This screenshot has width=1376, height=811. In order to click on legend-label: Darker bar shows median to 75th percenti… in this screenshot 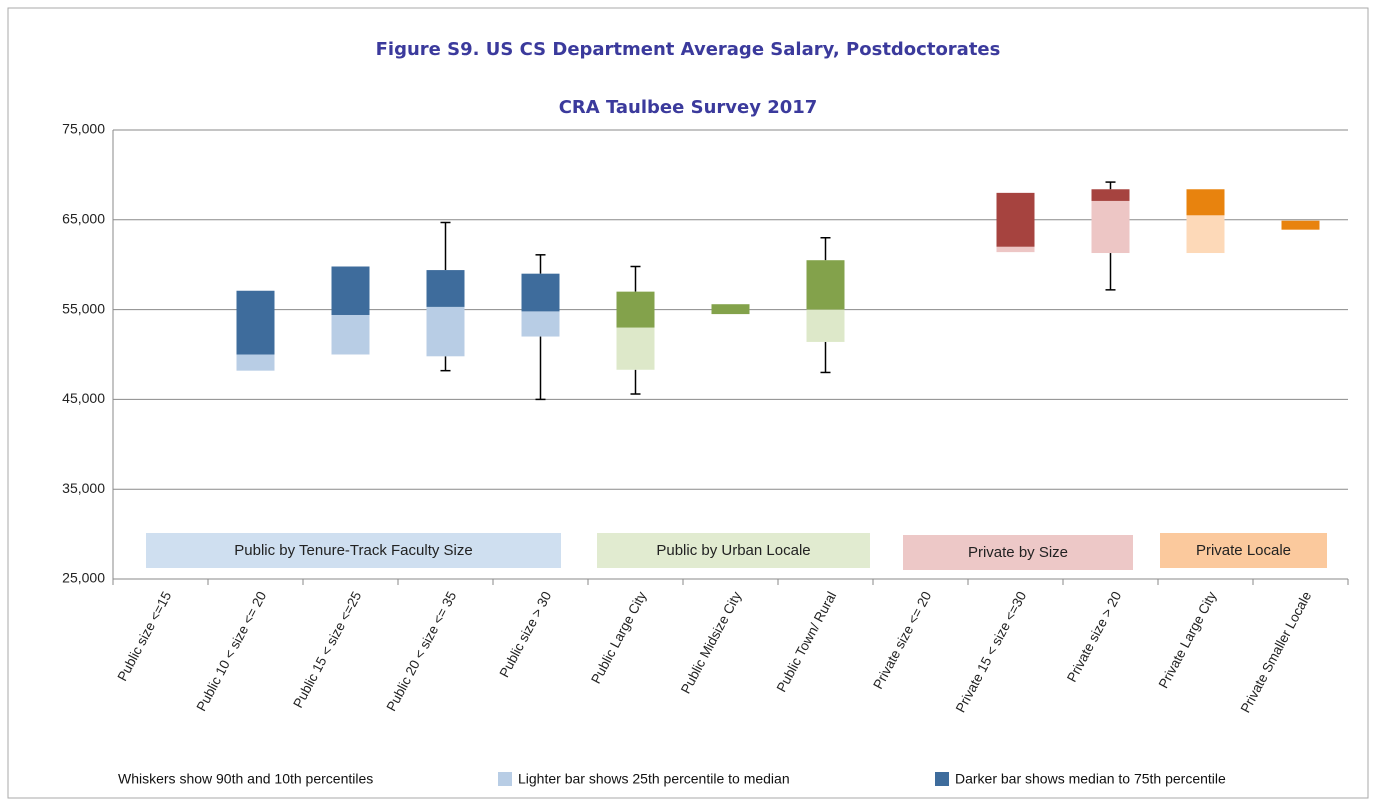, I will do `click(1090, 779)`.